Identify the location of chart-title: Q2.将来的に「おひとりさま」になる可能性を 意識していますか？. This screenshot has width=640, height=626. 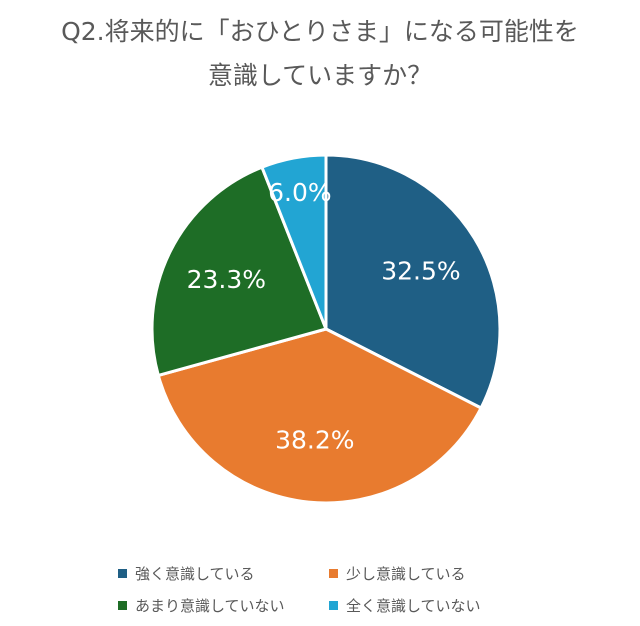
(320, 54).